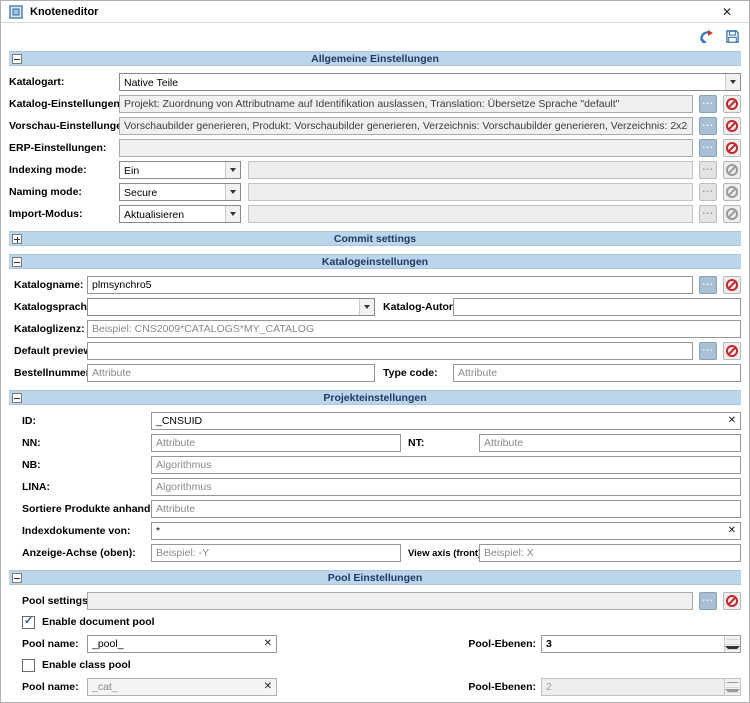 Image resolution: width=750 pixels, height=703 pixels. Describe the element at coordinates (64, 11) in the screenshot. I see `window-title: Knoteneditor` at that location.